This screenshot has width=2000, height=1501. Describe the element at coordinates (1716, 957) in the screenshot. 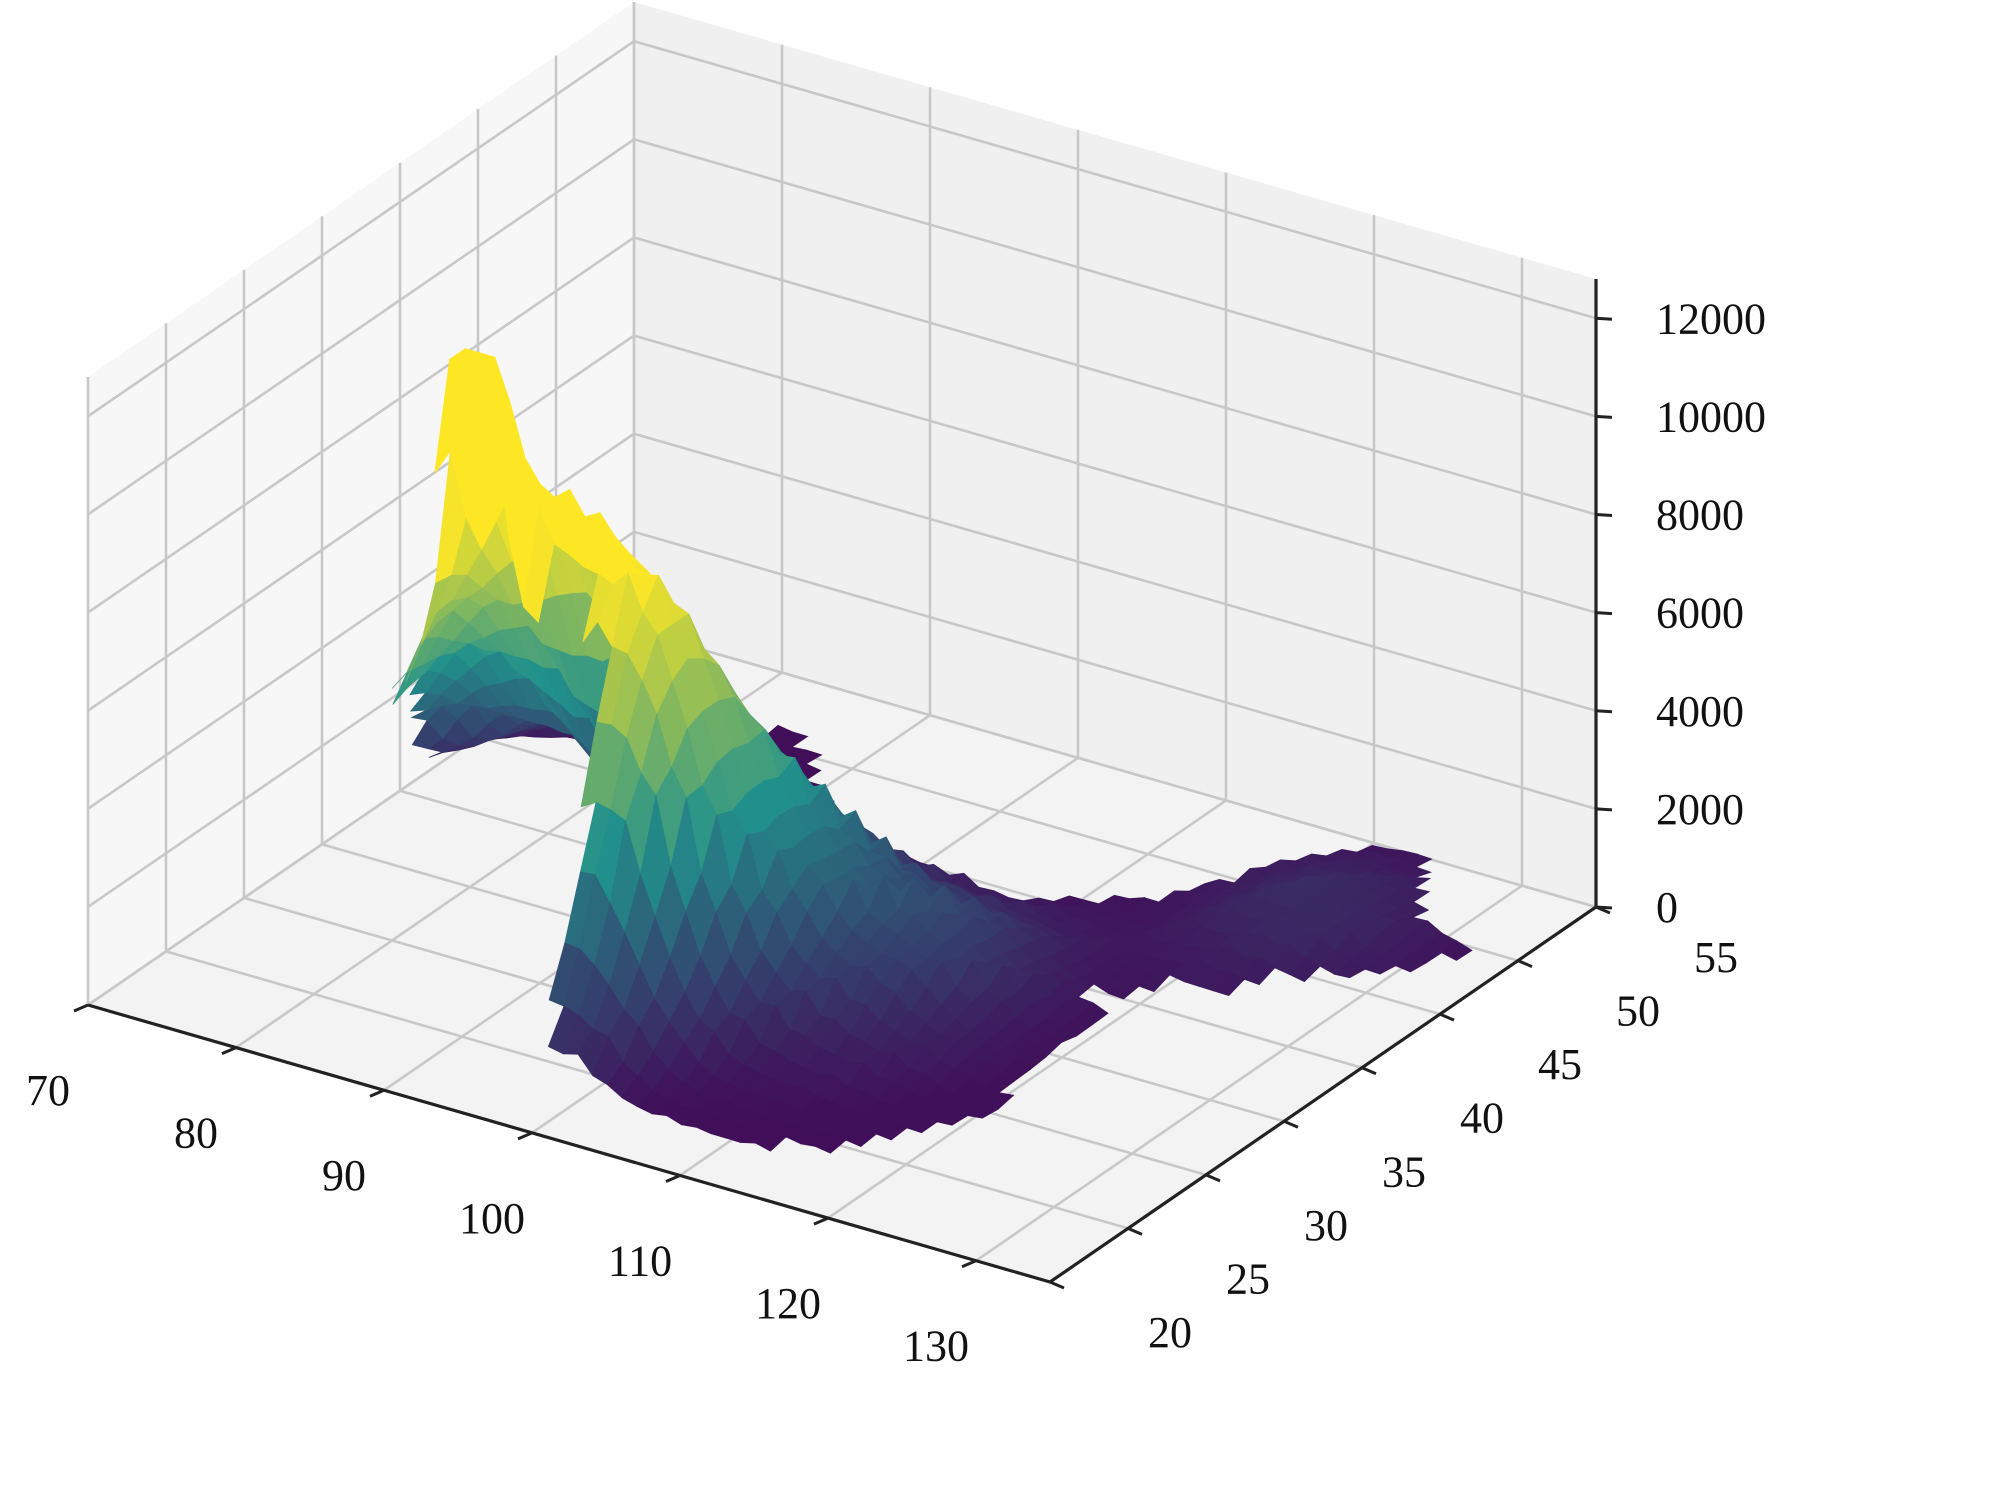

I see `y-tick-label: 55` at that location.